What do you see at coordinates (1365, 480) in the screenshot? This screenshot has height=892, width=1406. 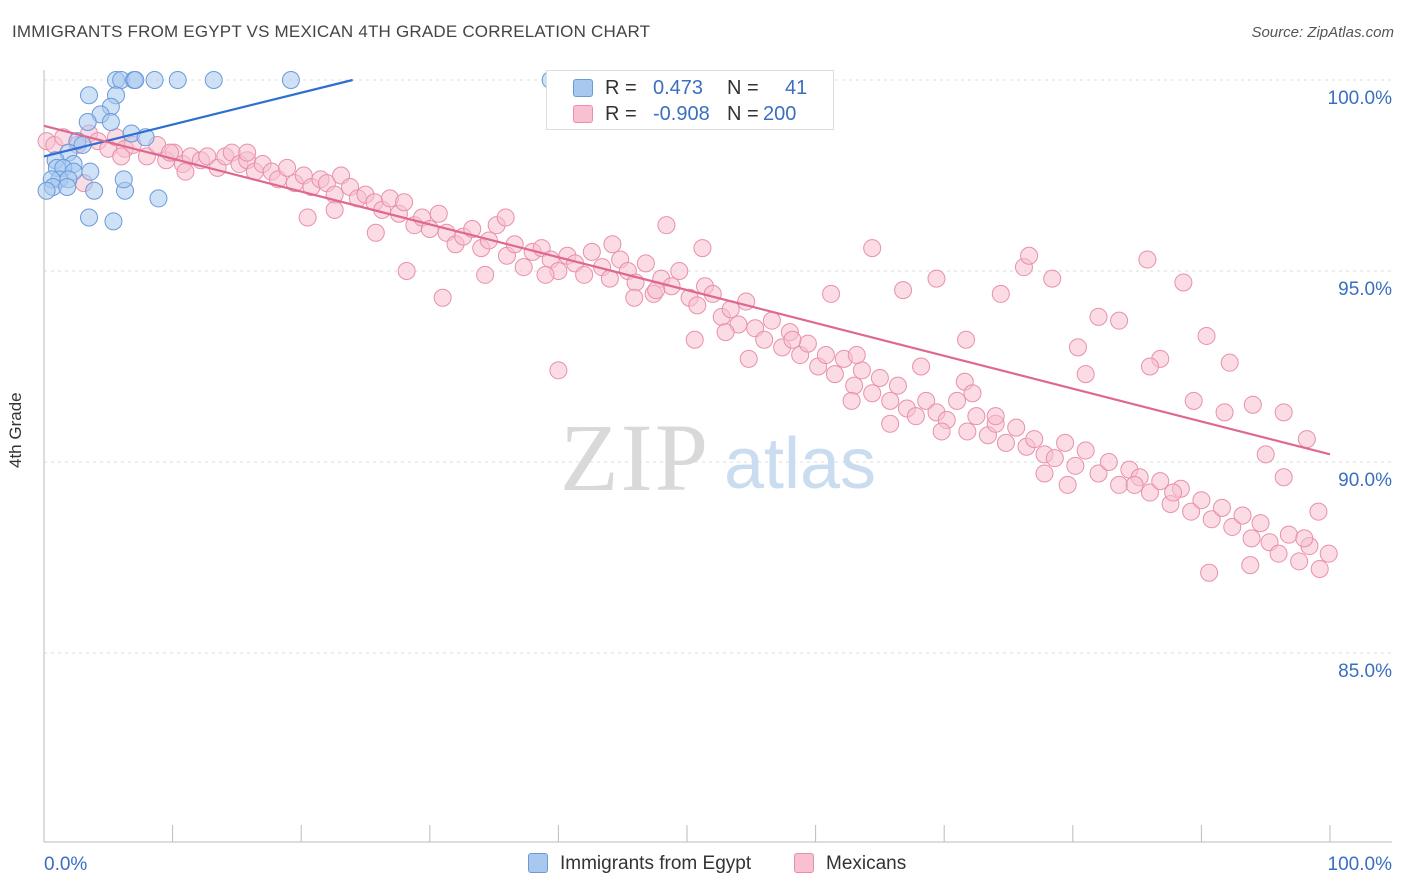 I see `y-tick-label: 90.0%` at bounding box center [1365, 480].